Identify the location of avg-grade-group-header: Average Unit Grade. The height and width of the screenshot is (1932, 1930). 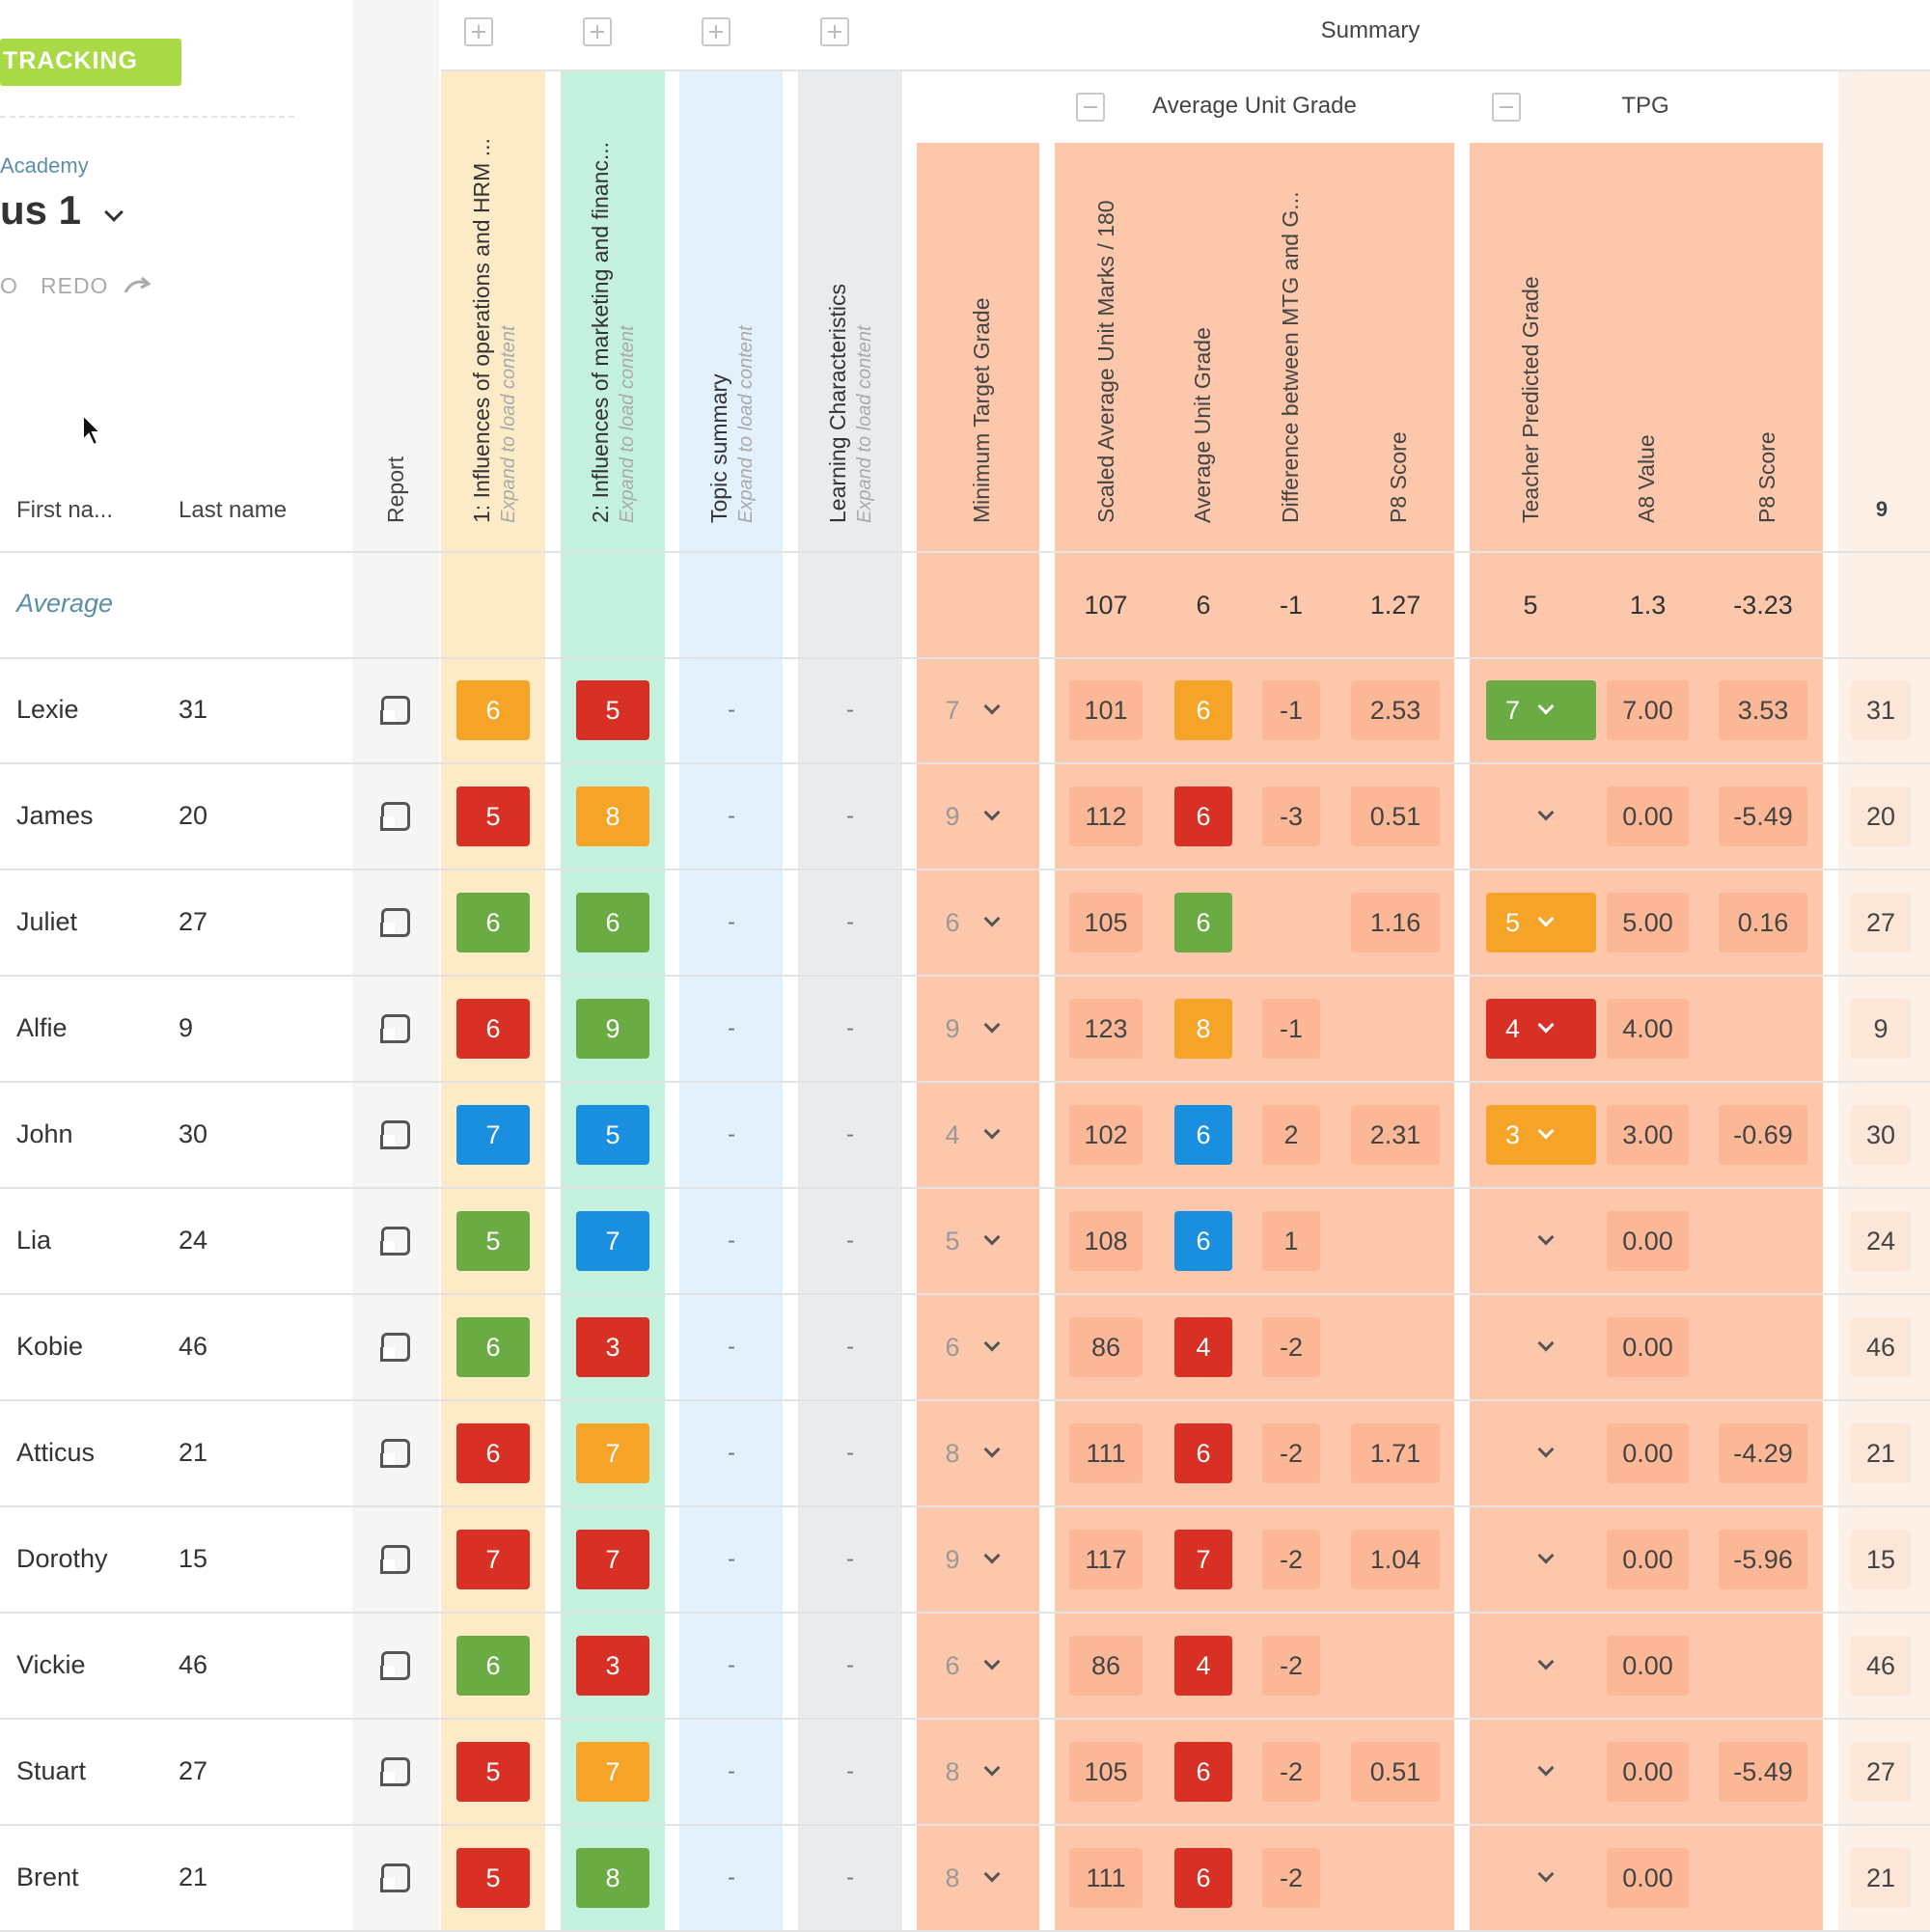
(1254, 106).